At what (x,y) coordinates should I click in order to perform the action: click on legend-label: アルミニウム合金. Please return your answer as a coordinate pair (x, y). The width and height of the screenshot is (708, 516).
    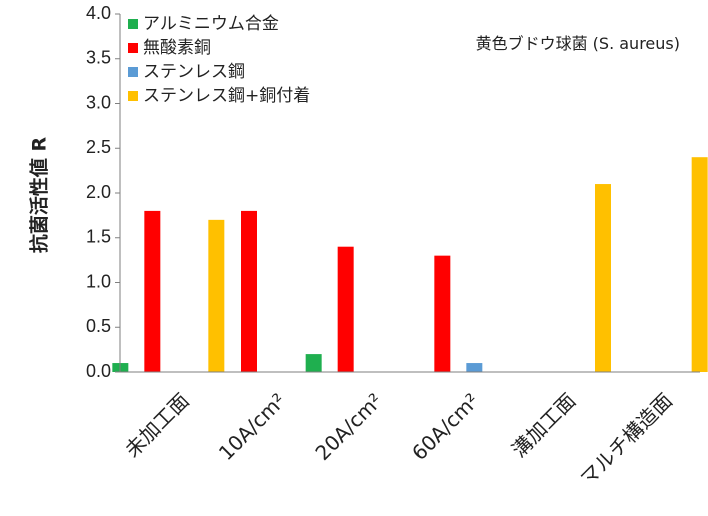
    Looking at the image, I should click on (211, 24).